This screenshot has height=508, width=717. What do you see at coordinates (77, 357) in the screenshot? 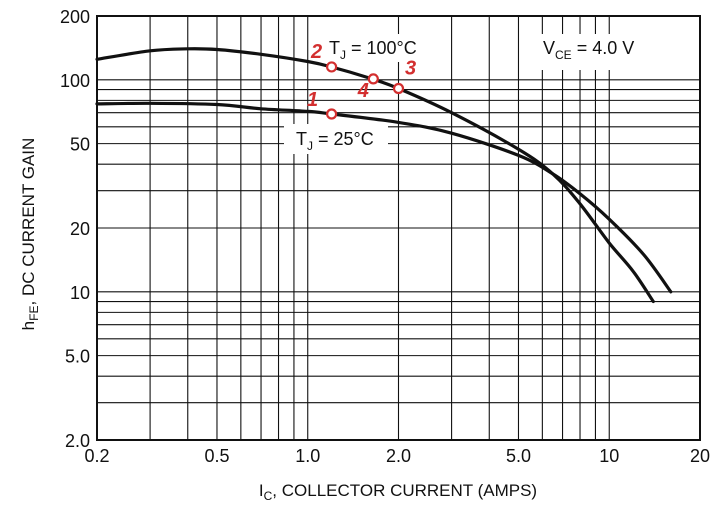
I see `y-tick-label: 5.0` at bounding box center [77, 357].